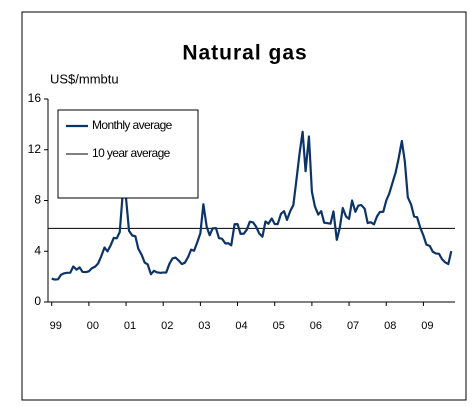  I want to click on legend-label: 10 year average, so click(131, 153).